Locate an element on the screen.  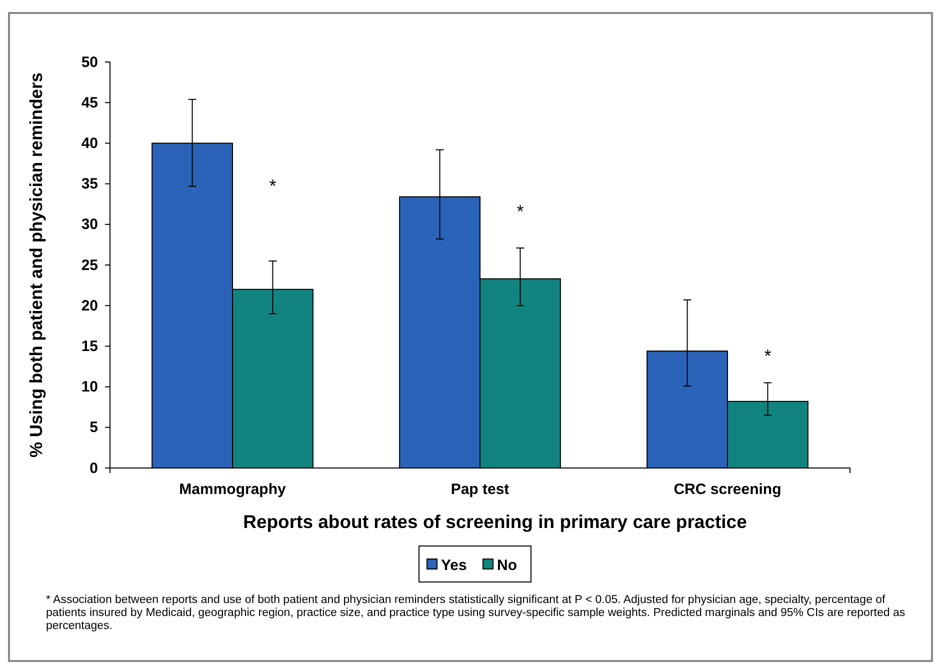
x-tick-label: Pap test is located at coordinates (480, 489).